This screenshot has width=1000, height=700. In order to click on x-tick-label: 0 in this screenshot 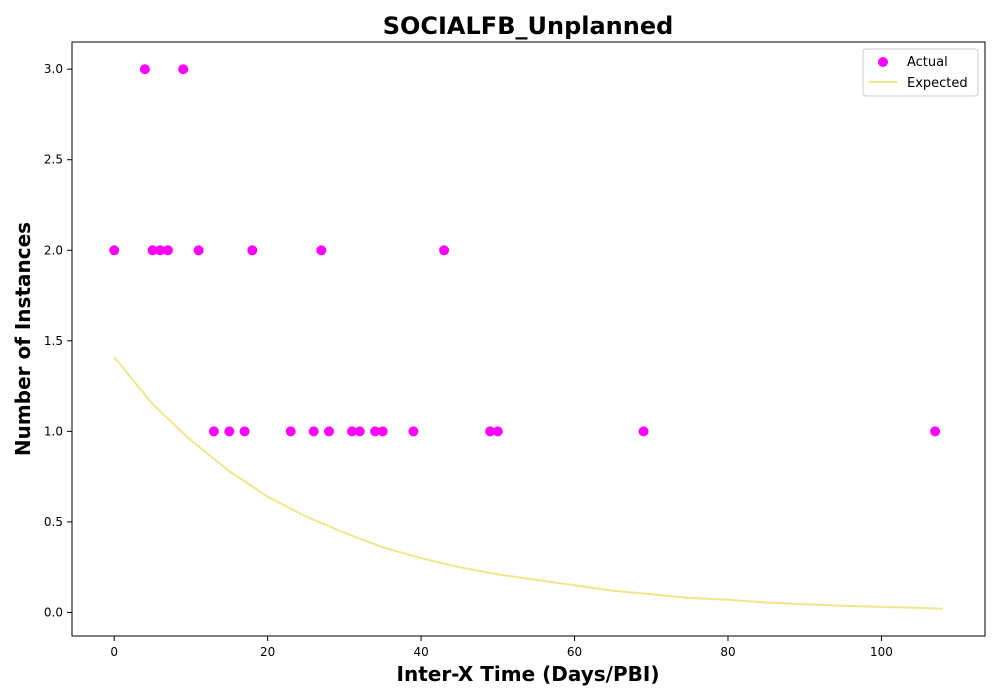, I will do `click(114, 652)`.